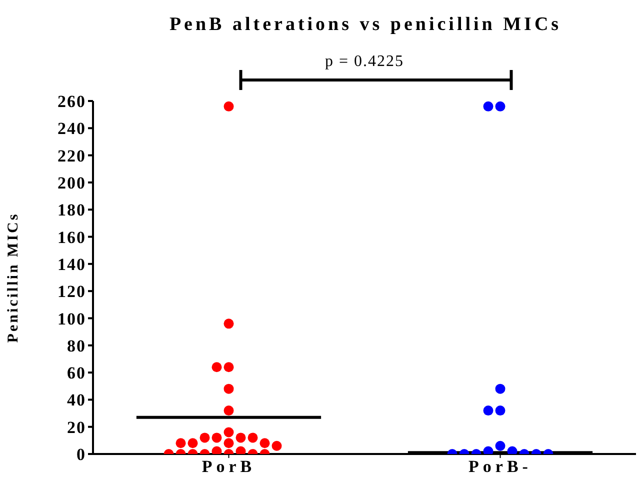 This screenshot has height=495, width=641. Describe the element at coordinates (72, 210) in the screenshot. I see `y-tick-label: 180` at that location.